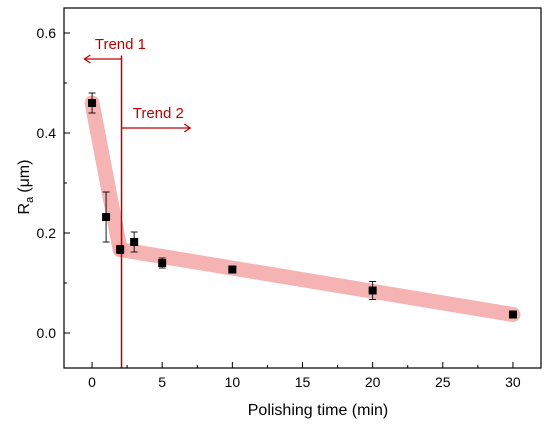 The width and height of the screenshot is (550, 426). I want to click on x-tick-label: 0, so click(92, 382).